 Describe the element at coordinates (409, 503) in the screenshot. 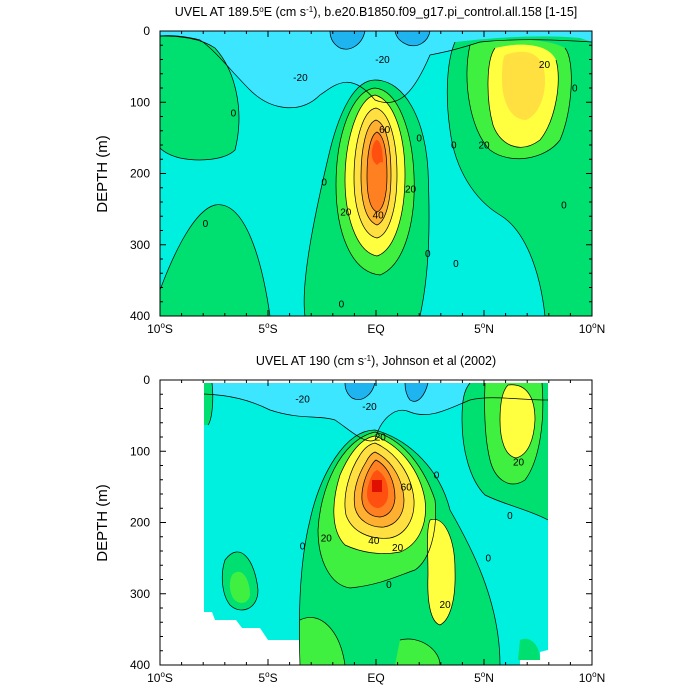

I see `contour-labels: -20 -20 20 20 60 0 0 20 40 20 0 0 0 20` at that location.